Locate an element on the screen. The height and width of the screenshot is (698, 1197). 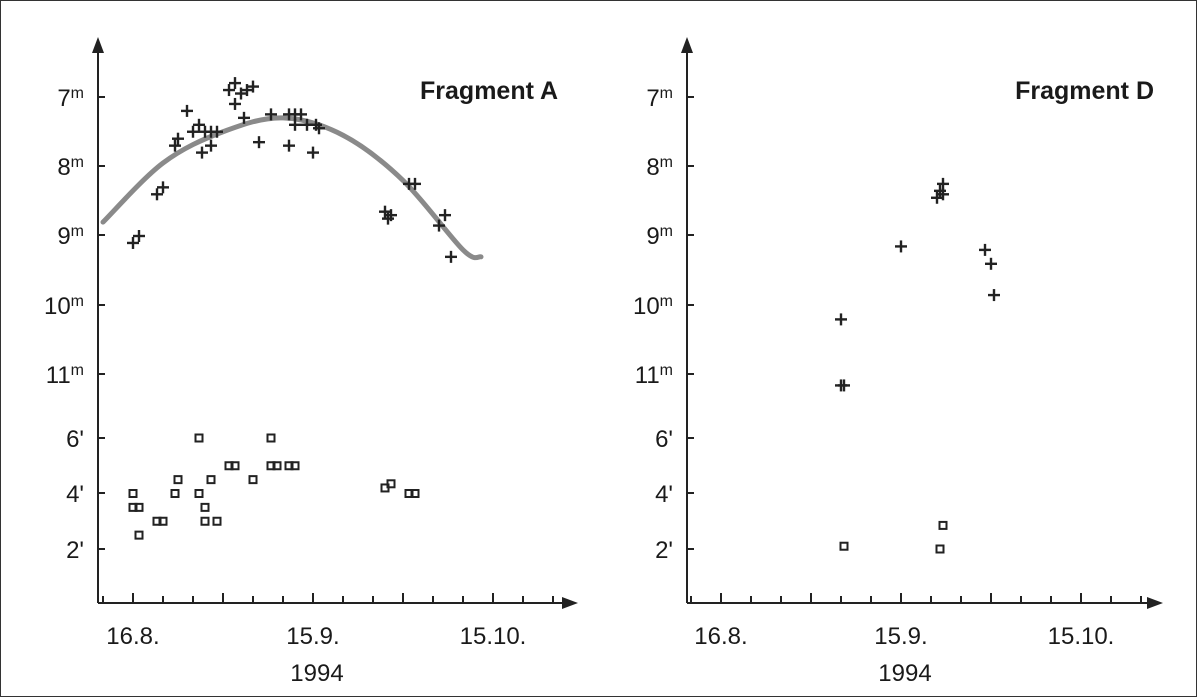
fit-curve is located at coordinates (292, 188).